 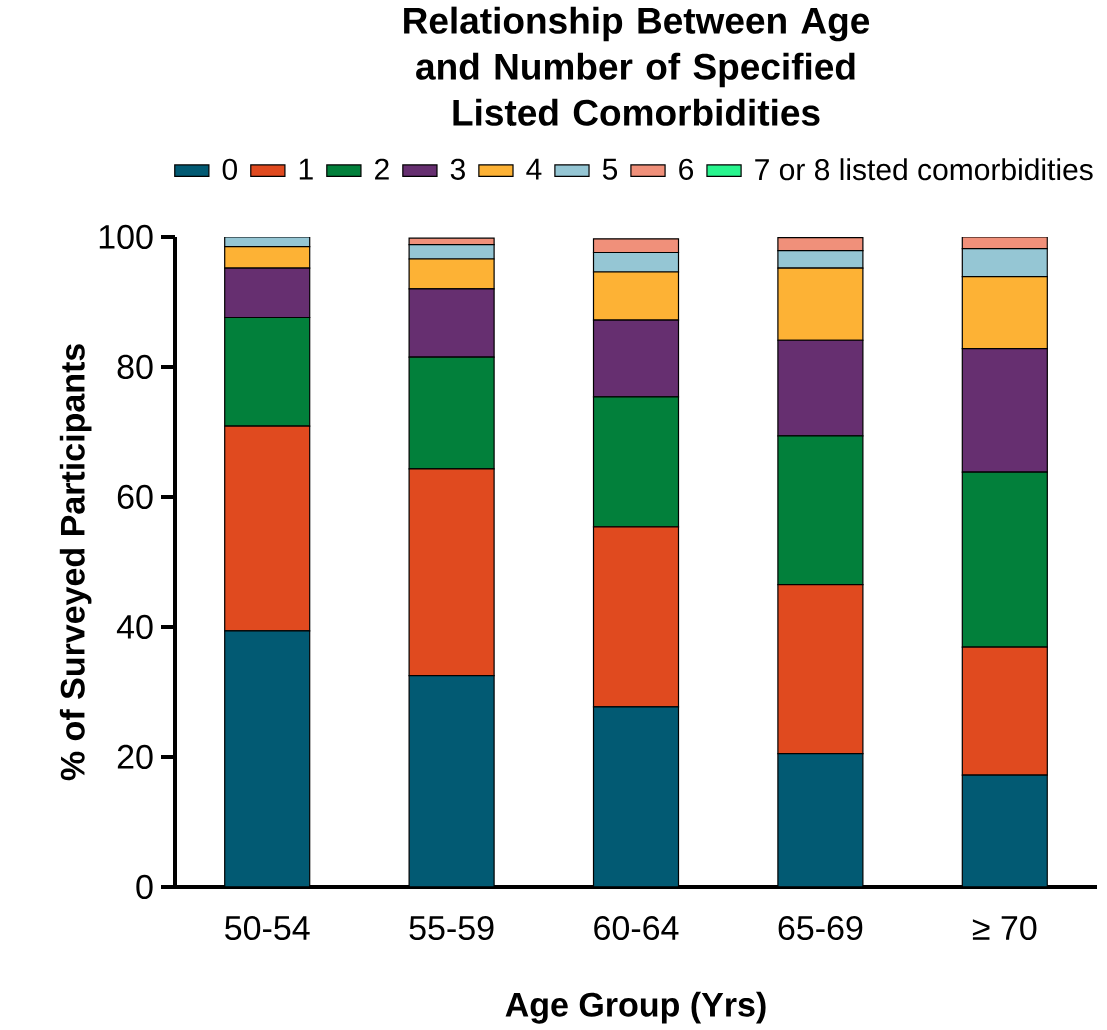 What do you see at coordinates (610, 169) in the screenshot?
I see `legend-label: 5` at bounding box center [610, 169].